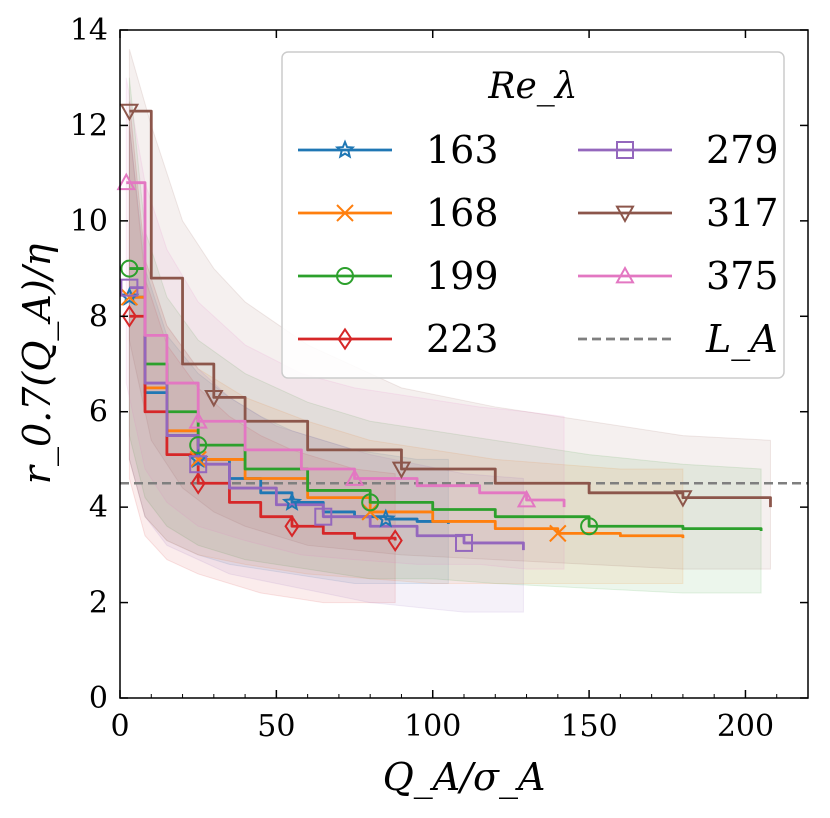 This screenshot has height=818, width=830. Describe the element at coordinates (276, 726) in the screenshot. I see `x-tick-label: 50` at that location.